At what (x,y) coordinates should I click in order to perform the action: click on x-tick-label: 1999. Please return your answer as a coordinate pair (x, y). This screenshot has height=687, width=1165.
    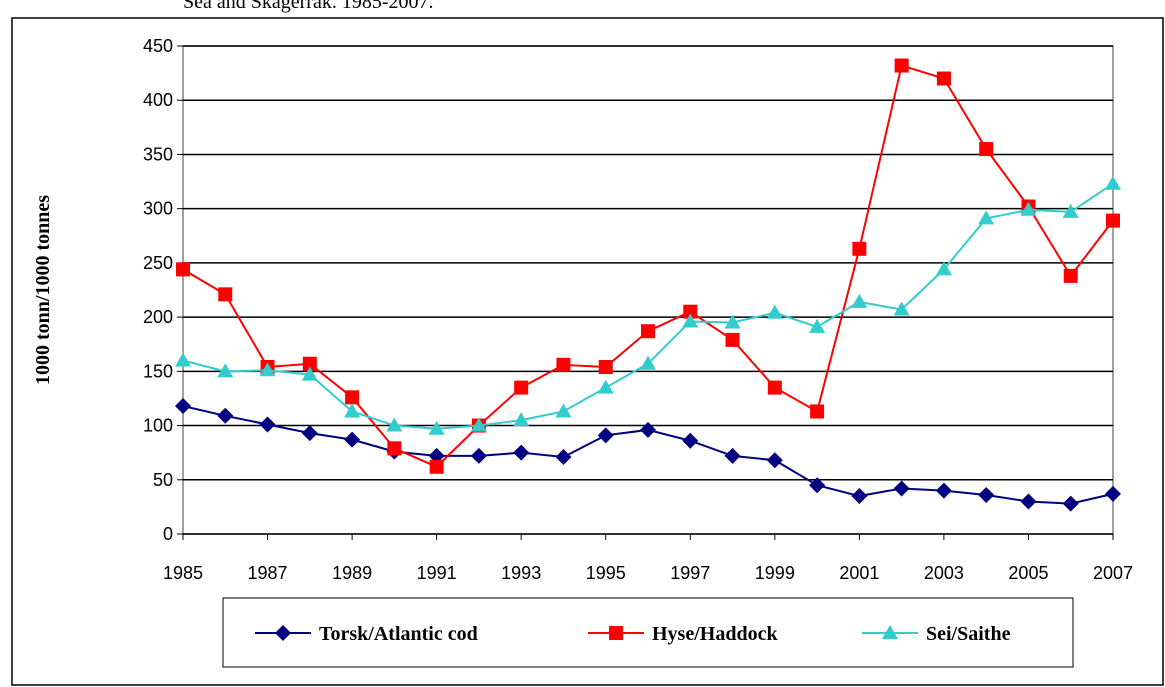
    Looking at the image, I should click on (775, 573).